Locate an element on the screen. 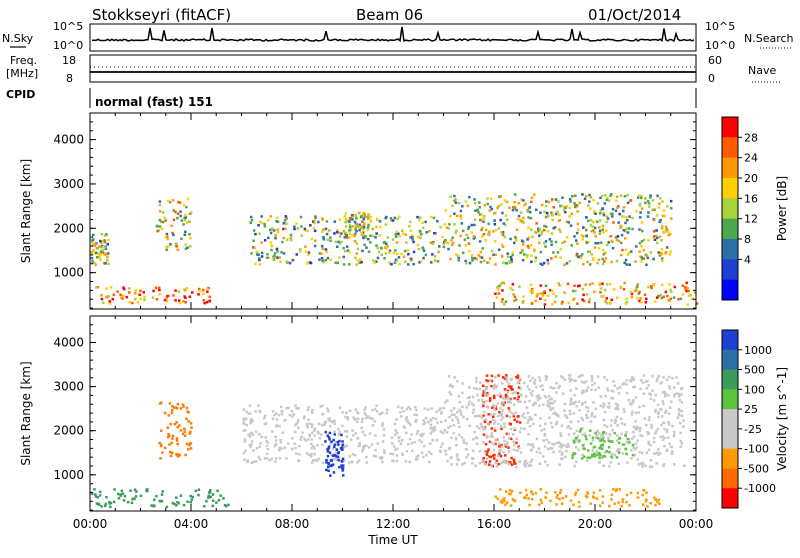  colorbar-tick-label: -25 is located at coordinates (753, 429).